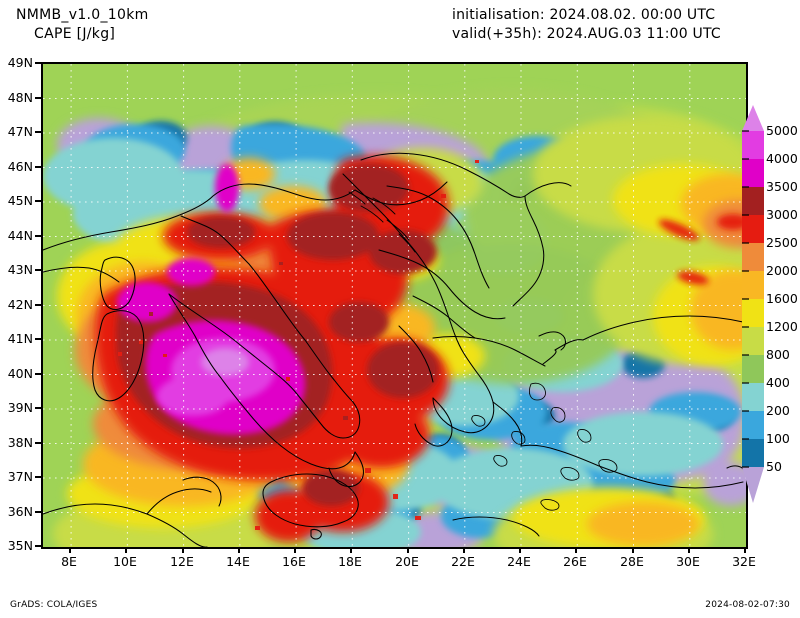 This screenshot has width=800, height=618. Describe the element at coordinates (744, 561) in the screenshot. I see `lon-label: 32E` at that location.